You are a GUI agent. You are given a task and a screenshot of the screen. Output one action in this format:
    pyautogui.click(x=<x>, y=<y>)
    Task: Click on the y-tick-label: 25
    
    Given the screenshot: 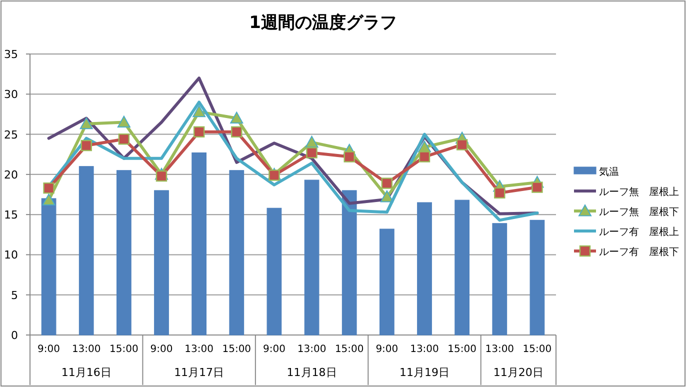 What is the action you would take?
    pyautogui.click(x=11, y=135)
    